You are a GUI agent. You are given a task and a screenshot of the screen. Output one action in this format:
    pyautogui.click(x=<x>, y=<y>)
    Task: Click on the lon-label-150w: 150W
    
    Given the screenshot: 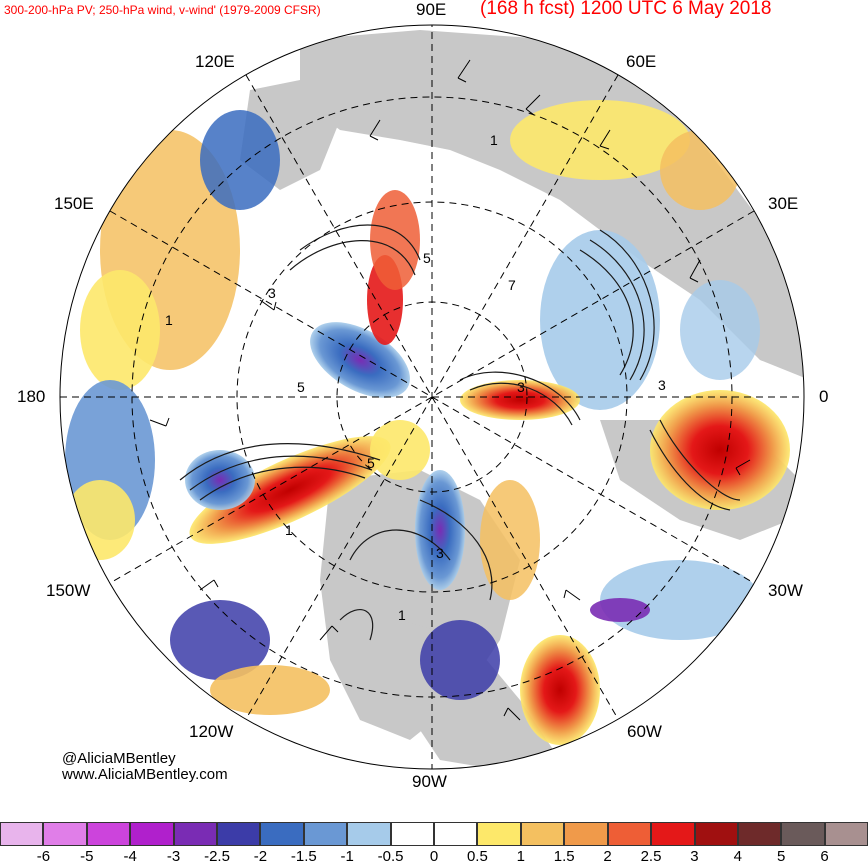 What is the action you would take?
    pyautogui.click(x=68, y=590)
    